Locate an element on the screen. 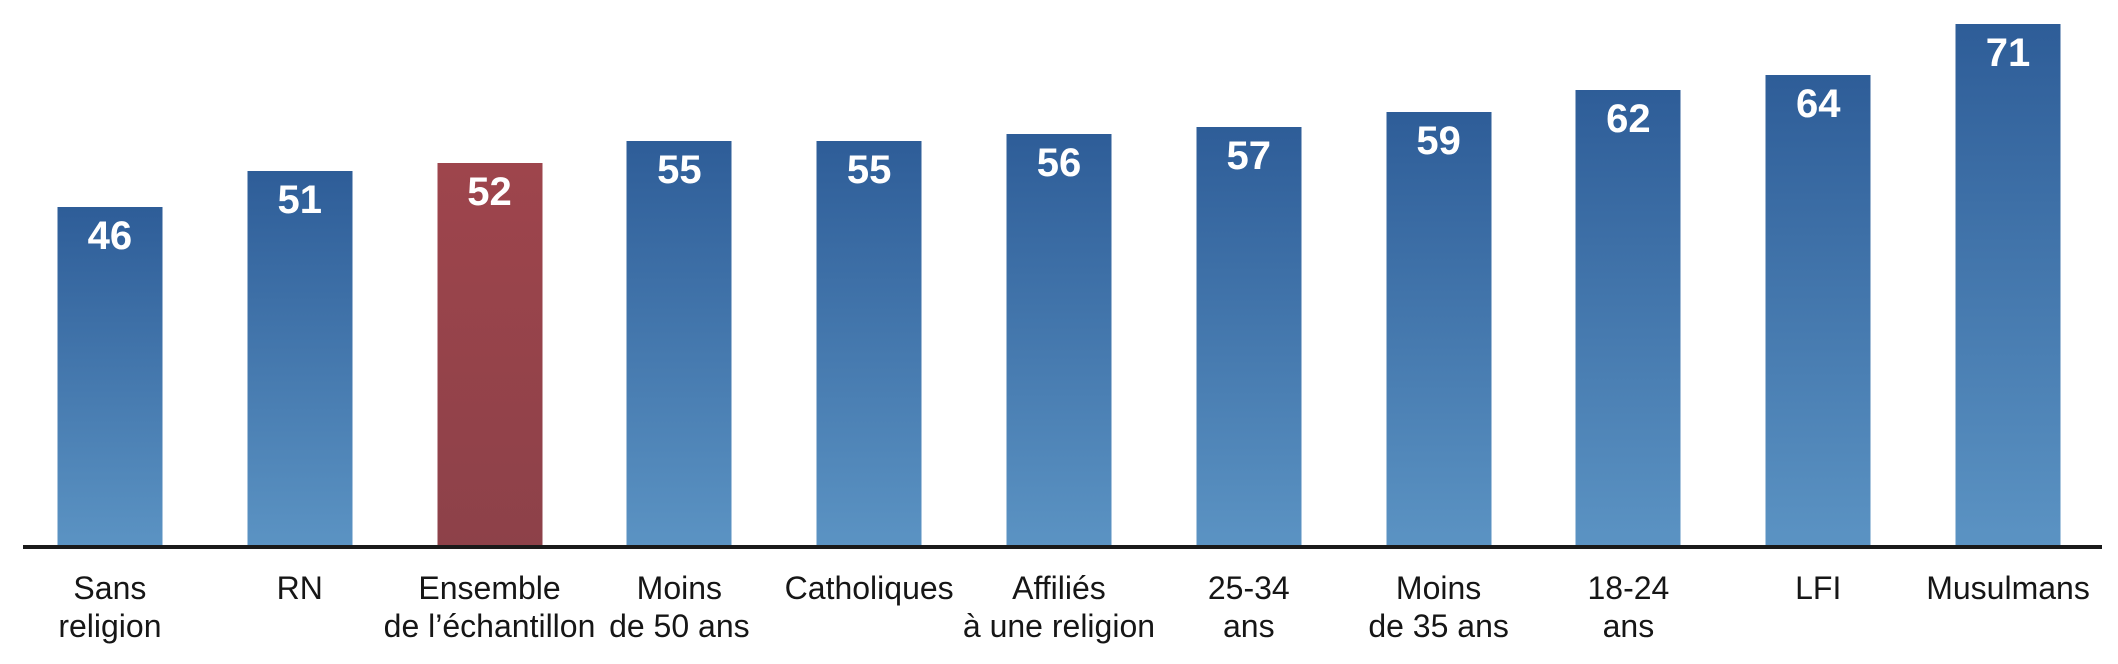 The image size is (2118, 664). bar-column: 52 Ensemble de l’échantillon is located at coordinates (489, 332).